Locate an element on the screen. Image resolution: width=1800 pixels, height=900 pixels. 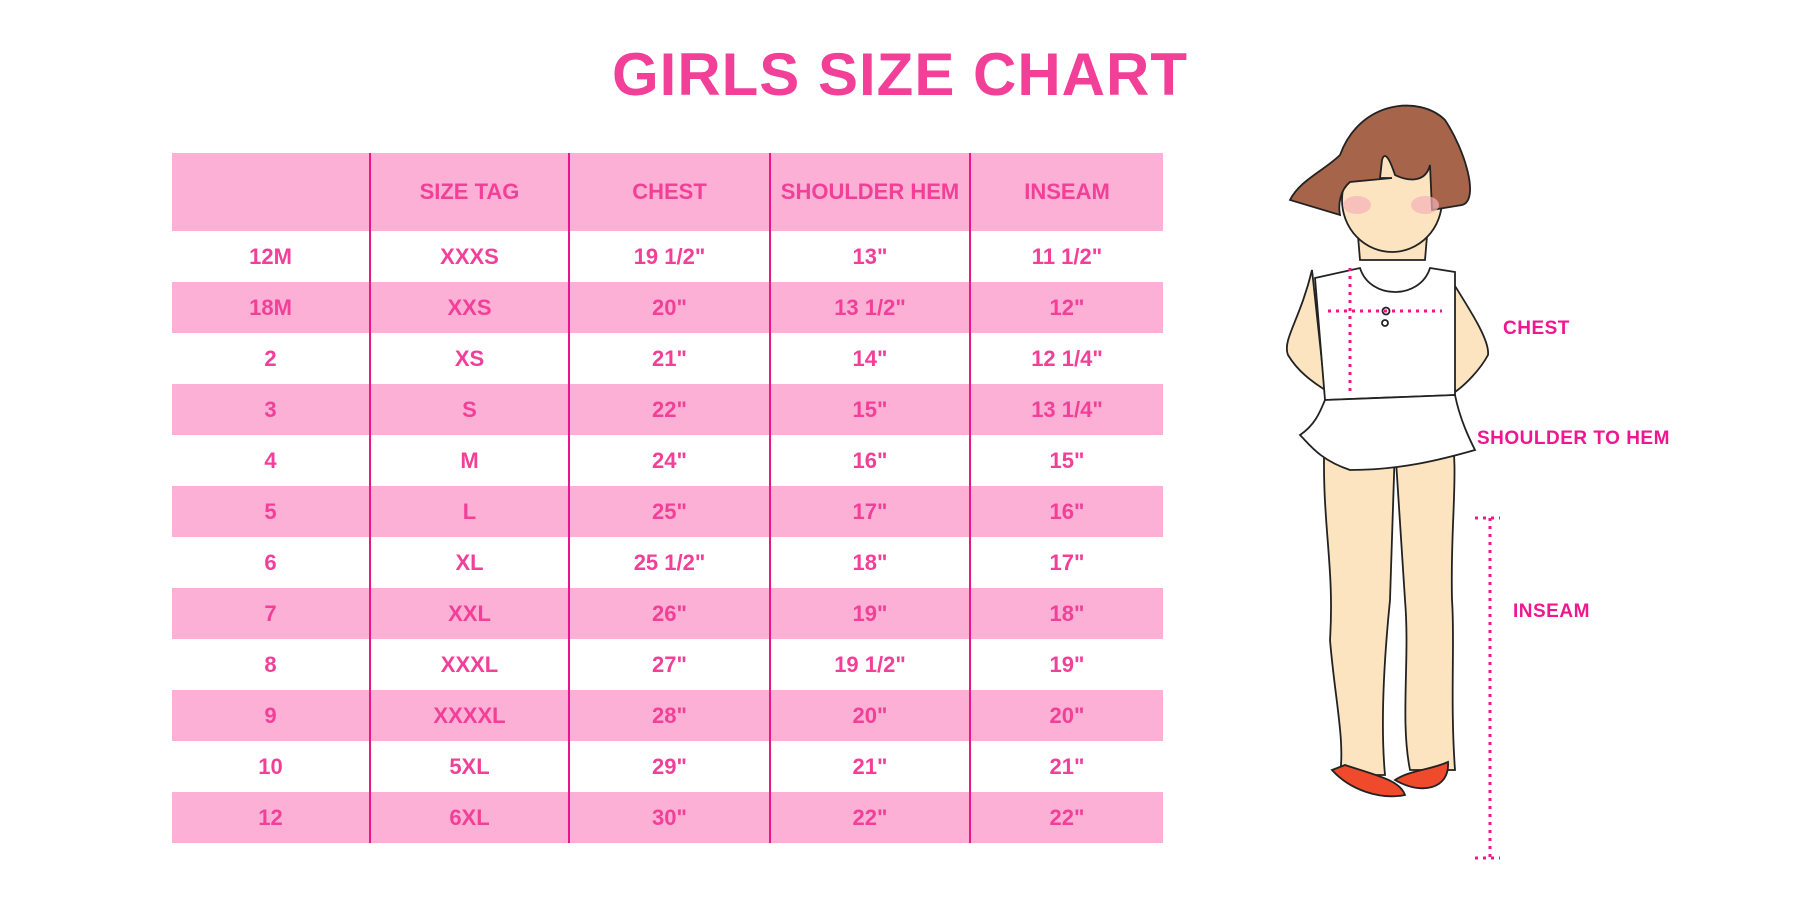
table-cell: 10 is located at coordinates (271, 766).